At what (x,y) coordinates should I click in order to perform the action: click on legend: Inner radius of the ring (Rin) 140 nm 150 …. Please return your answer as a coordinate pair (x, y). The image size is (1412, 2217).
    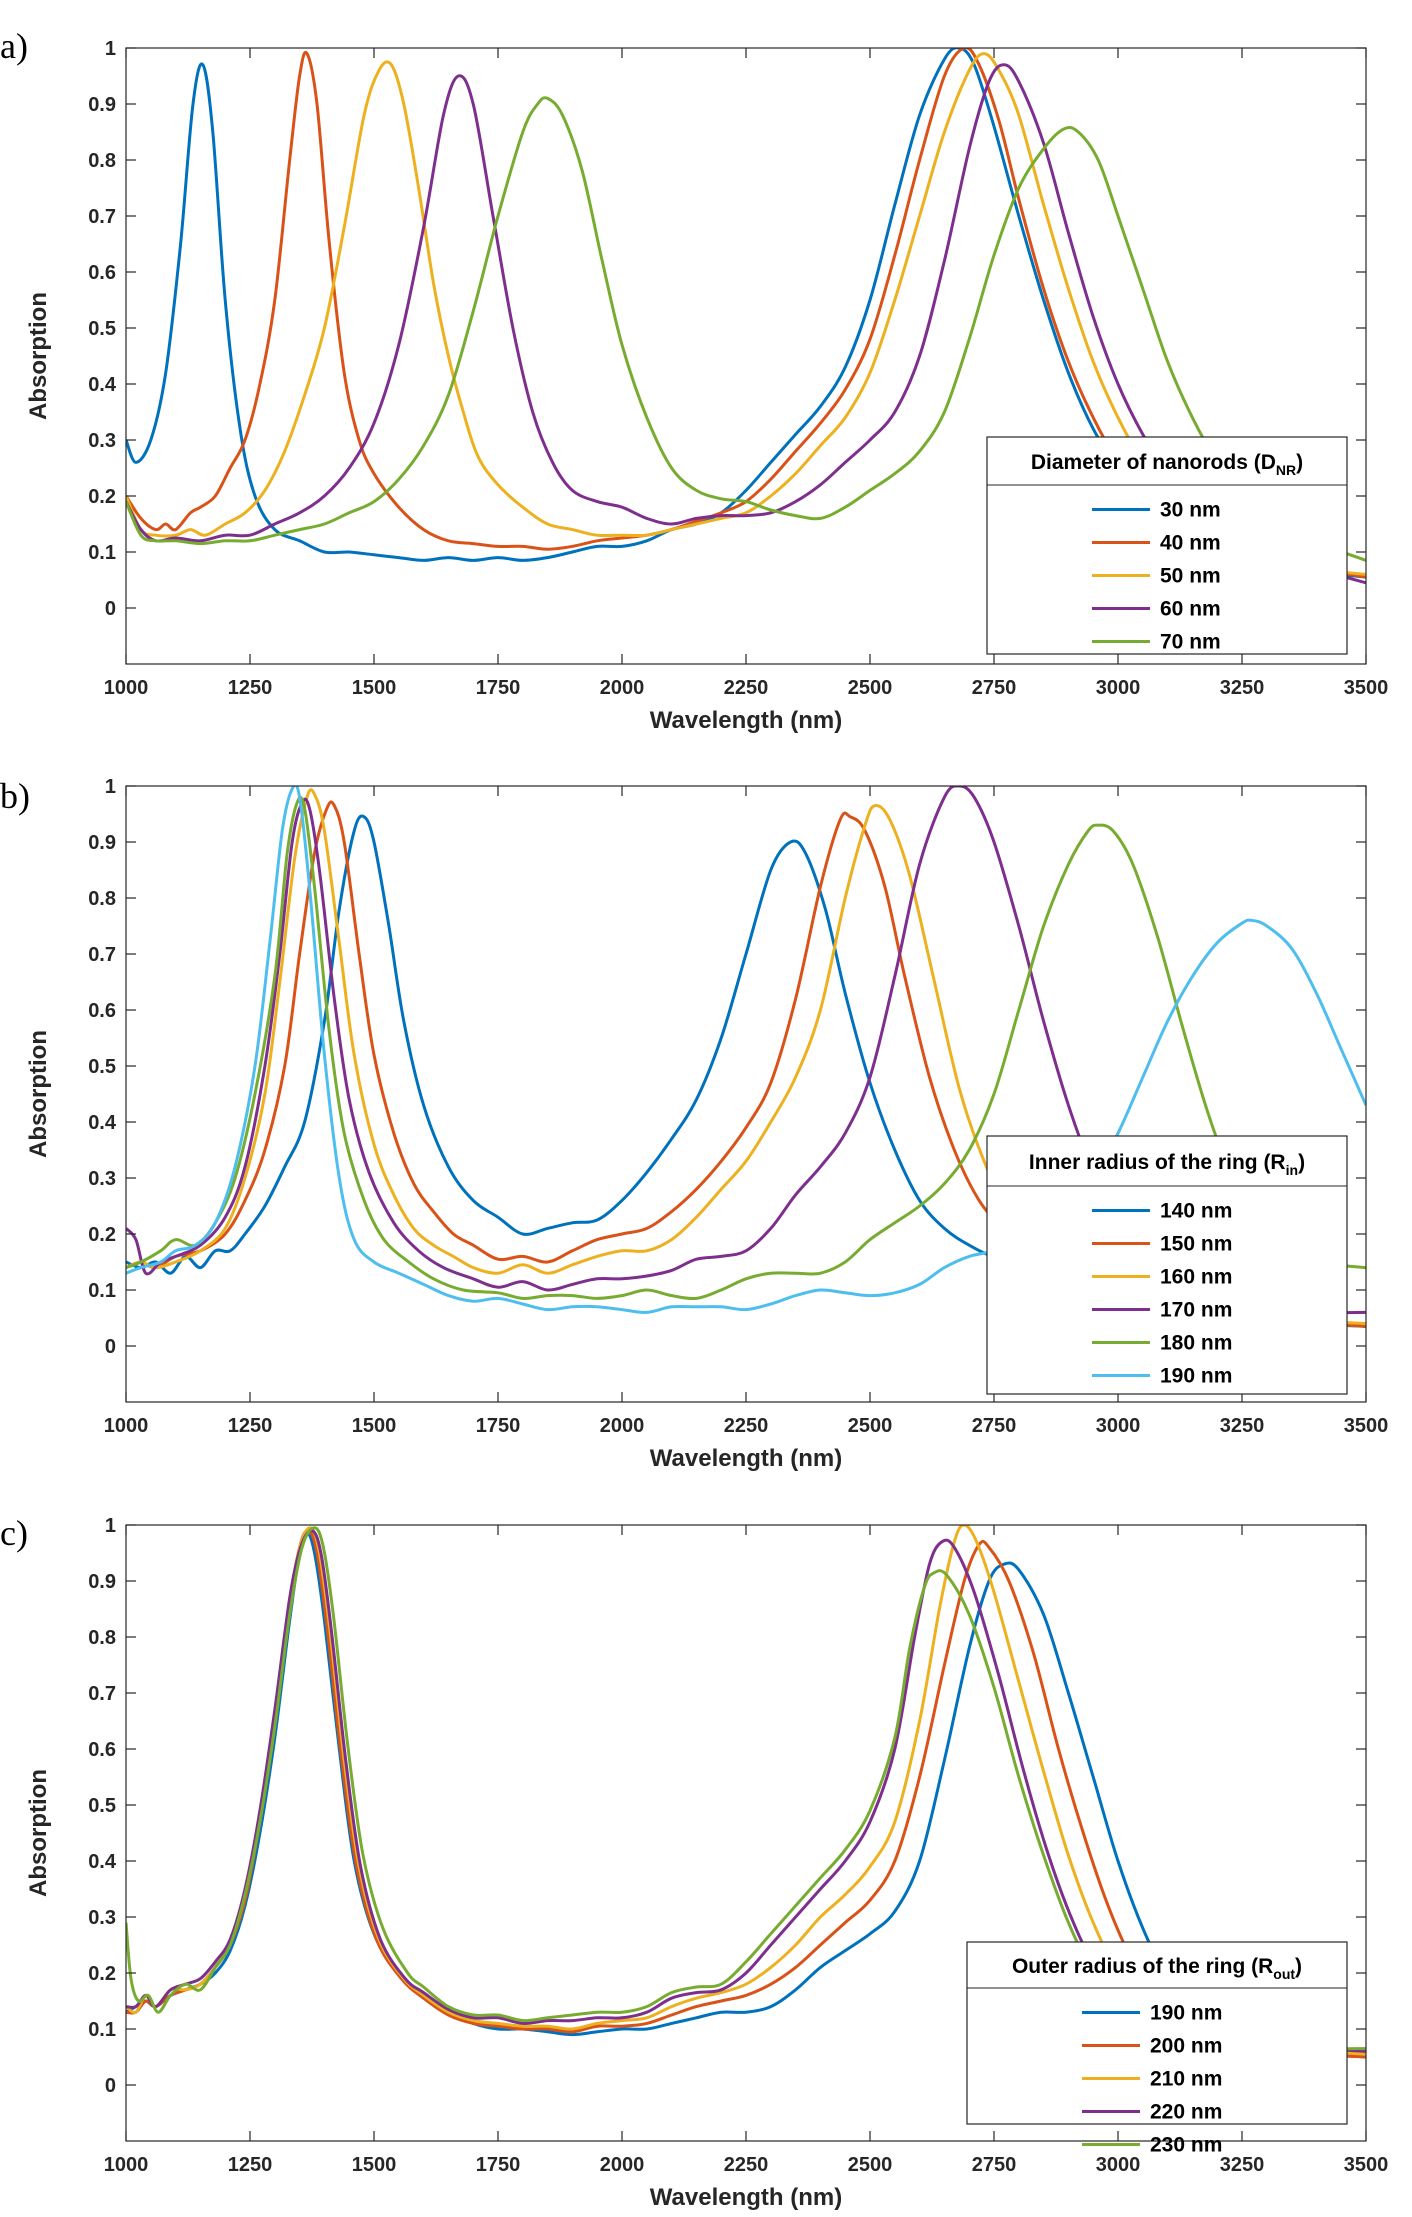
    Looking at the image, I should click on (1167, 1265).